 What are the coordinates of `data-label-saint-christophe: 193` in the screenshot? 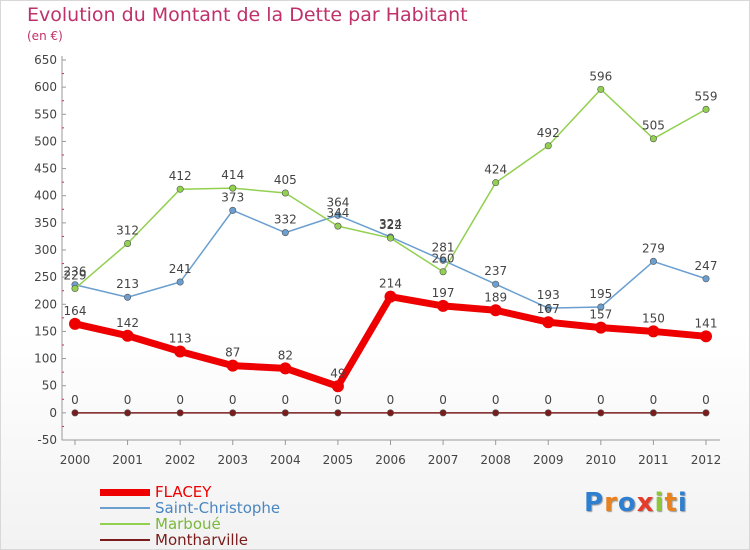 It's located at (548, 295).